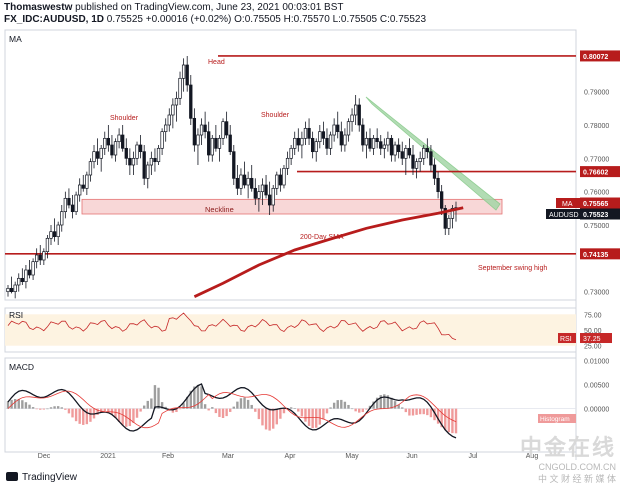 The image size is (624, 487). What do you see at coordinates (596, 293) in the screenshot?
I see `price-tick-label: 0.73000` at bounding box center [596, 293].